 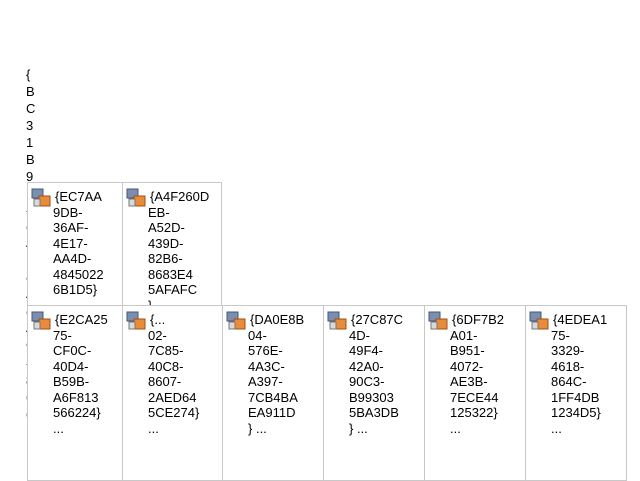 What do you see at coordinates (257, 335) in the screenshot?
I see `guid-line: 04-` at bounding box center [257, 335].